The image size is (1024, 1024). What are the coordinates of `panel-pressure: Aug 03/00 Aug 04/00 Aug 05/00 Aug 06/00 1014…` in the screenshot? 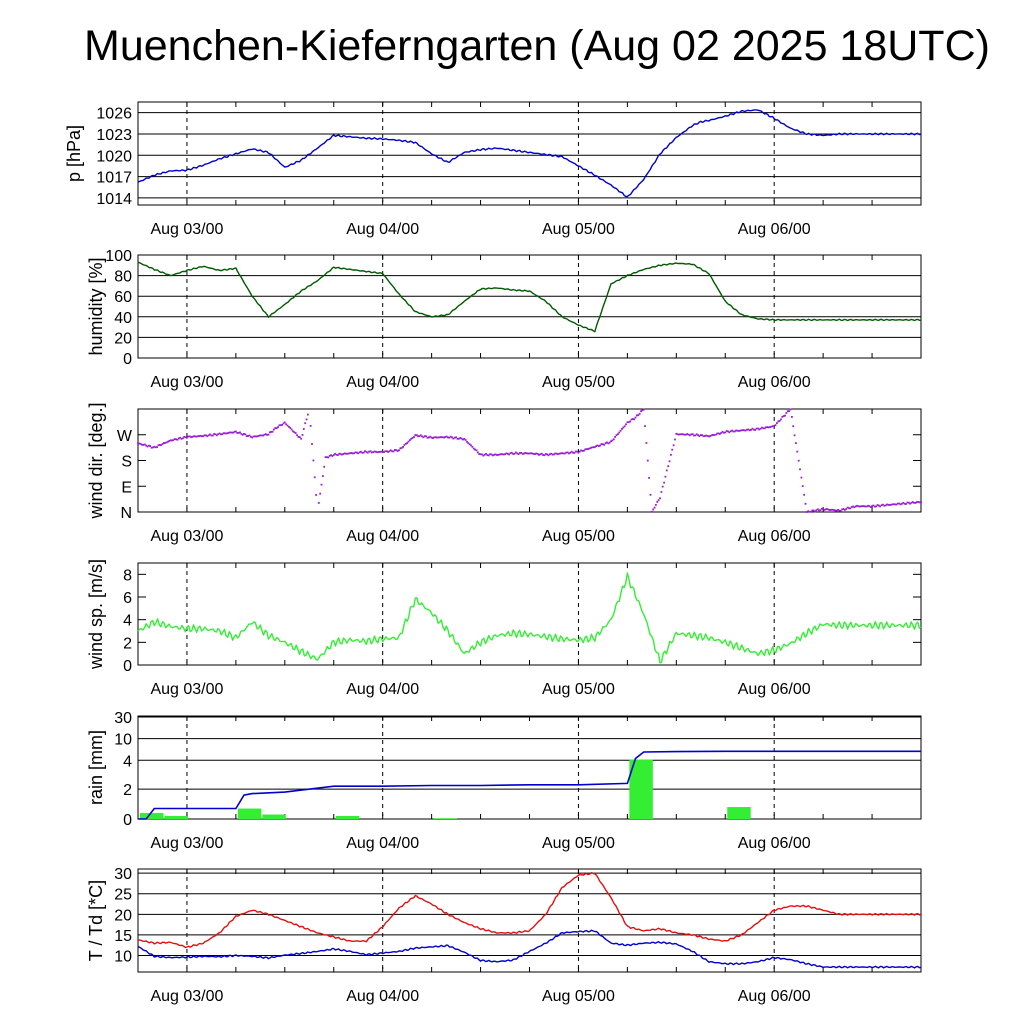 It's located at (493, 169).